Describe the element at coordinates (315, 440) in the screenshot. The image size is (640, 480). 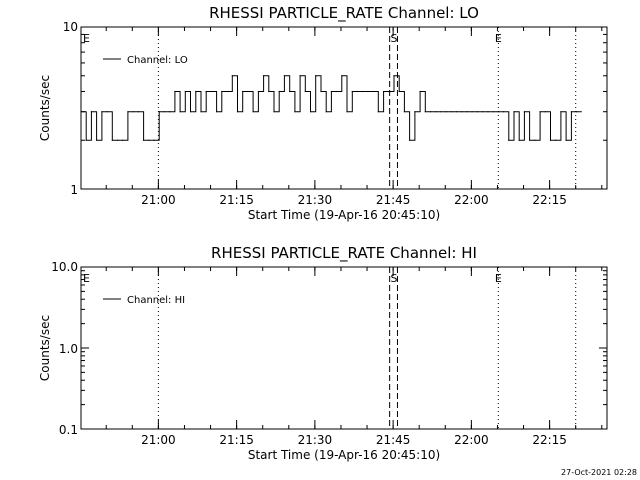
I see `x-tick-label: 21:30` at that location.